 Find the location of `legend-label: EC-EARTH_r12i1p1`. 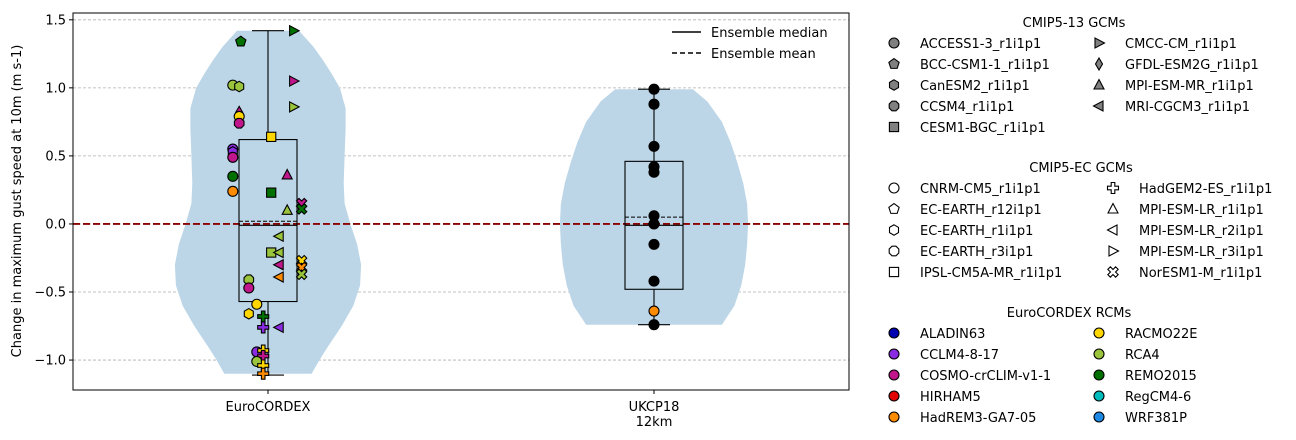

legend-label: EC-EARTH_r12i1p1 is located at coordinates (981, 210).